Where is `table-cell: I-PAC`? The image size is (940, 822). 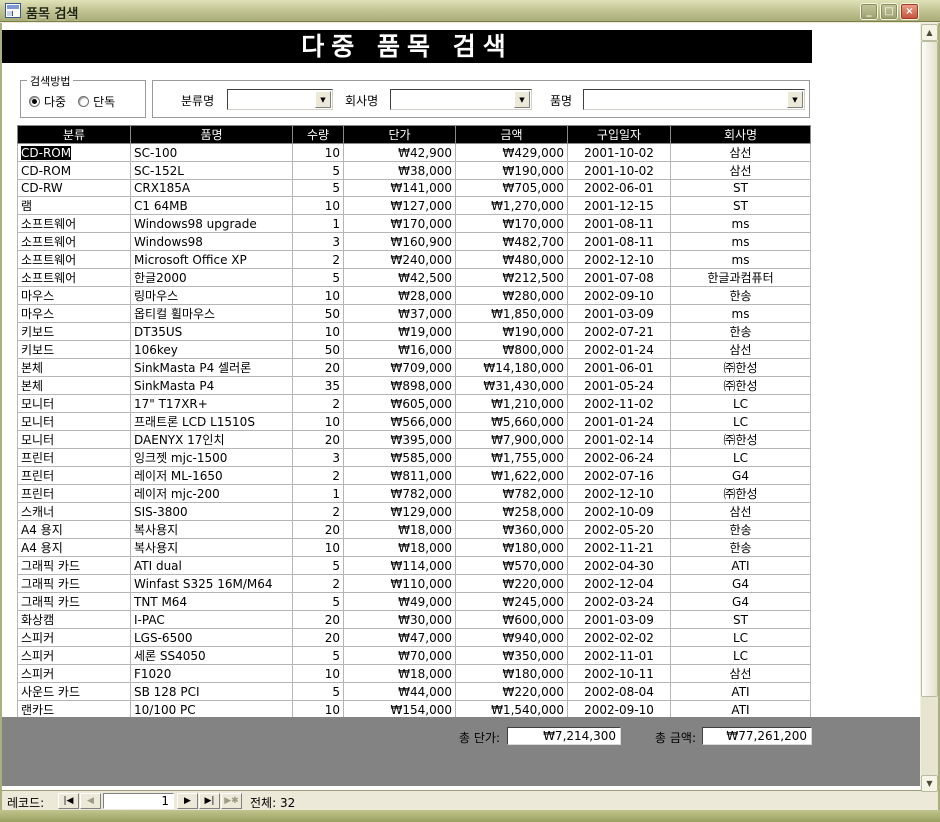
table-cell: I-PAC is located at coordinates (211, 619).